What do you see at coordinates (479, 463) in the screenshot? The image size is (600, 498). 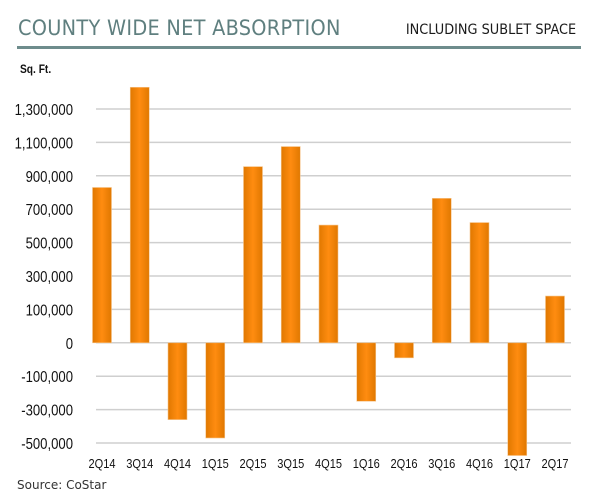 I see `x-tick-label: 4Q16` at bounding box center [479, 463].